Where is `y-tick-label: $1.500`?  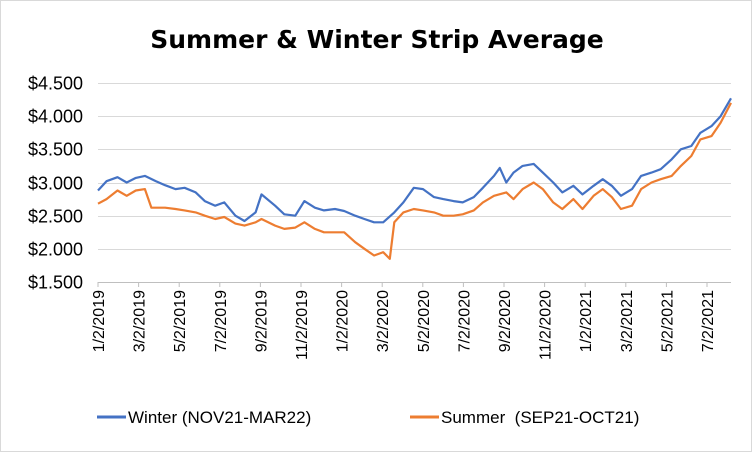
y-tick-label: $1.500 is located at coordinates (55, 283).